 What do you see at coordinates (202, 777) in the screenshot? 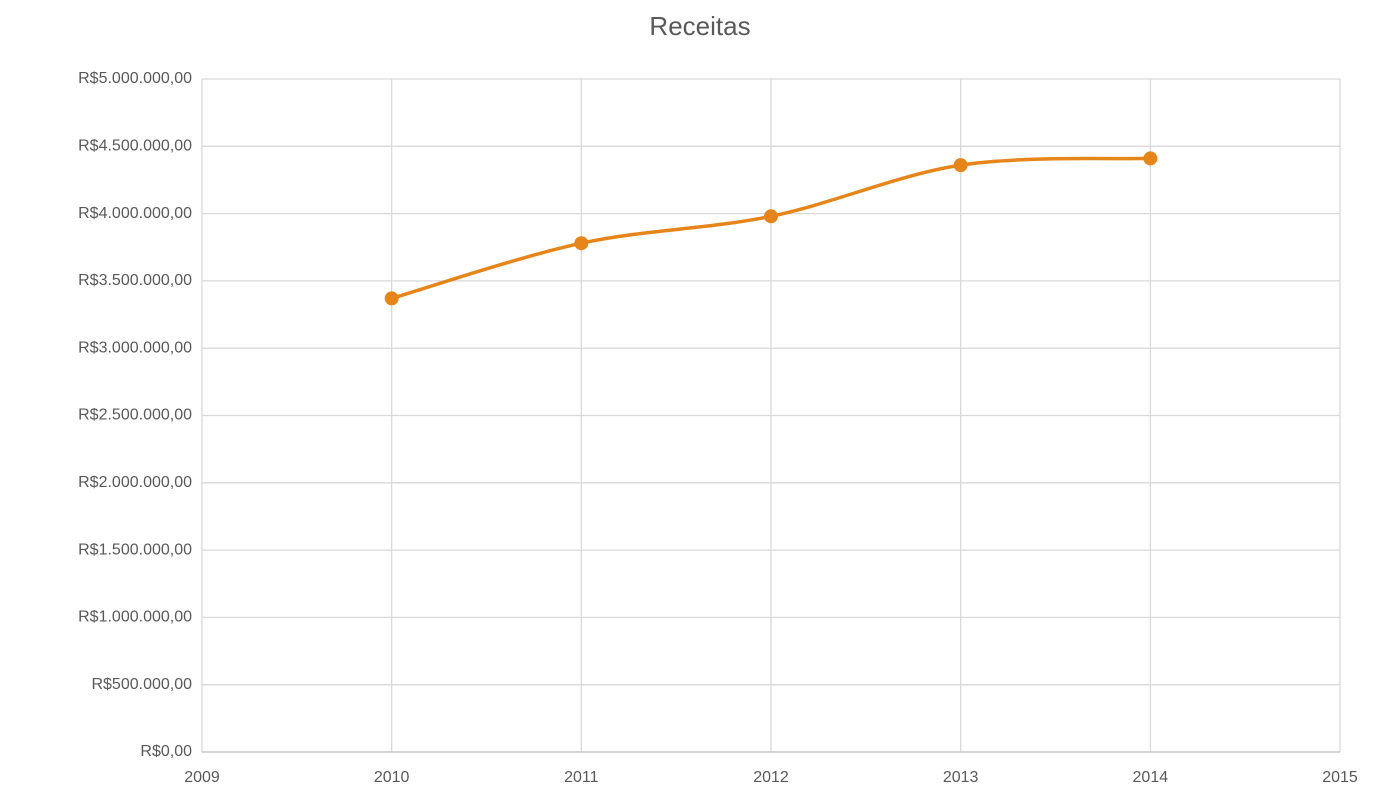
I see `x-tick-label: 2009` at bounding box center [202, 777].